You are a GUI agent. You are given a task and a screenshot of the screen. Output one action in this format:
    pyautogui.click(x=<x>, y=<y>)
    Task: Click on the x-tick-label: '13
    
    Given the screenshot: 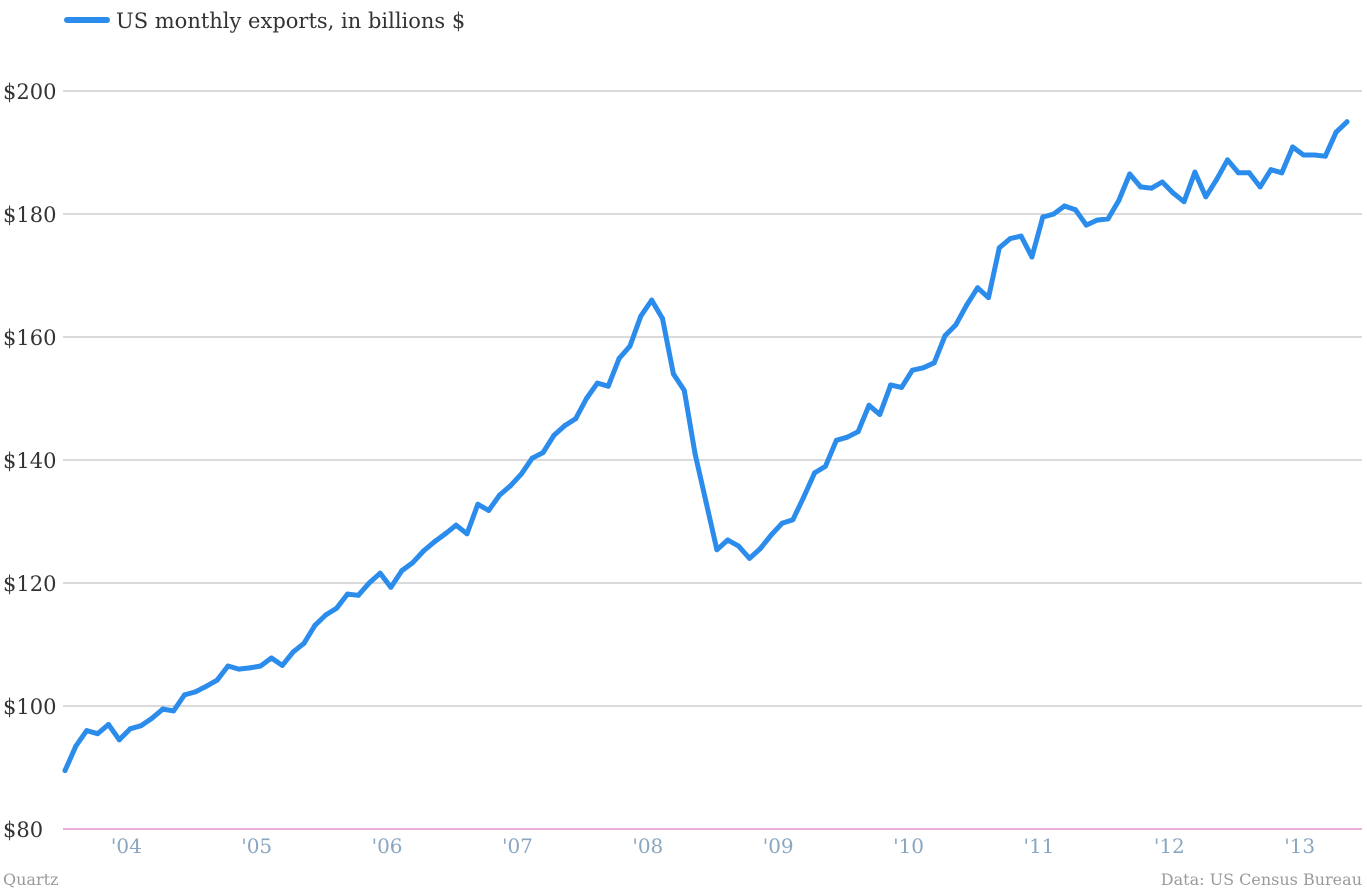 What is the action you would take?
    pyautogui.click(x=1299, y=846)
    